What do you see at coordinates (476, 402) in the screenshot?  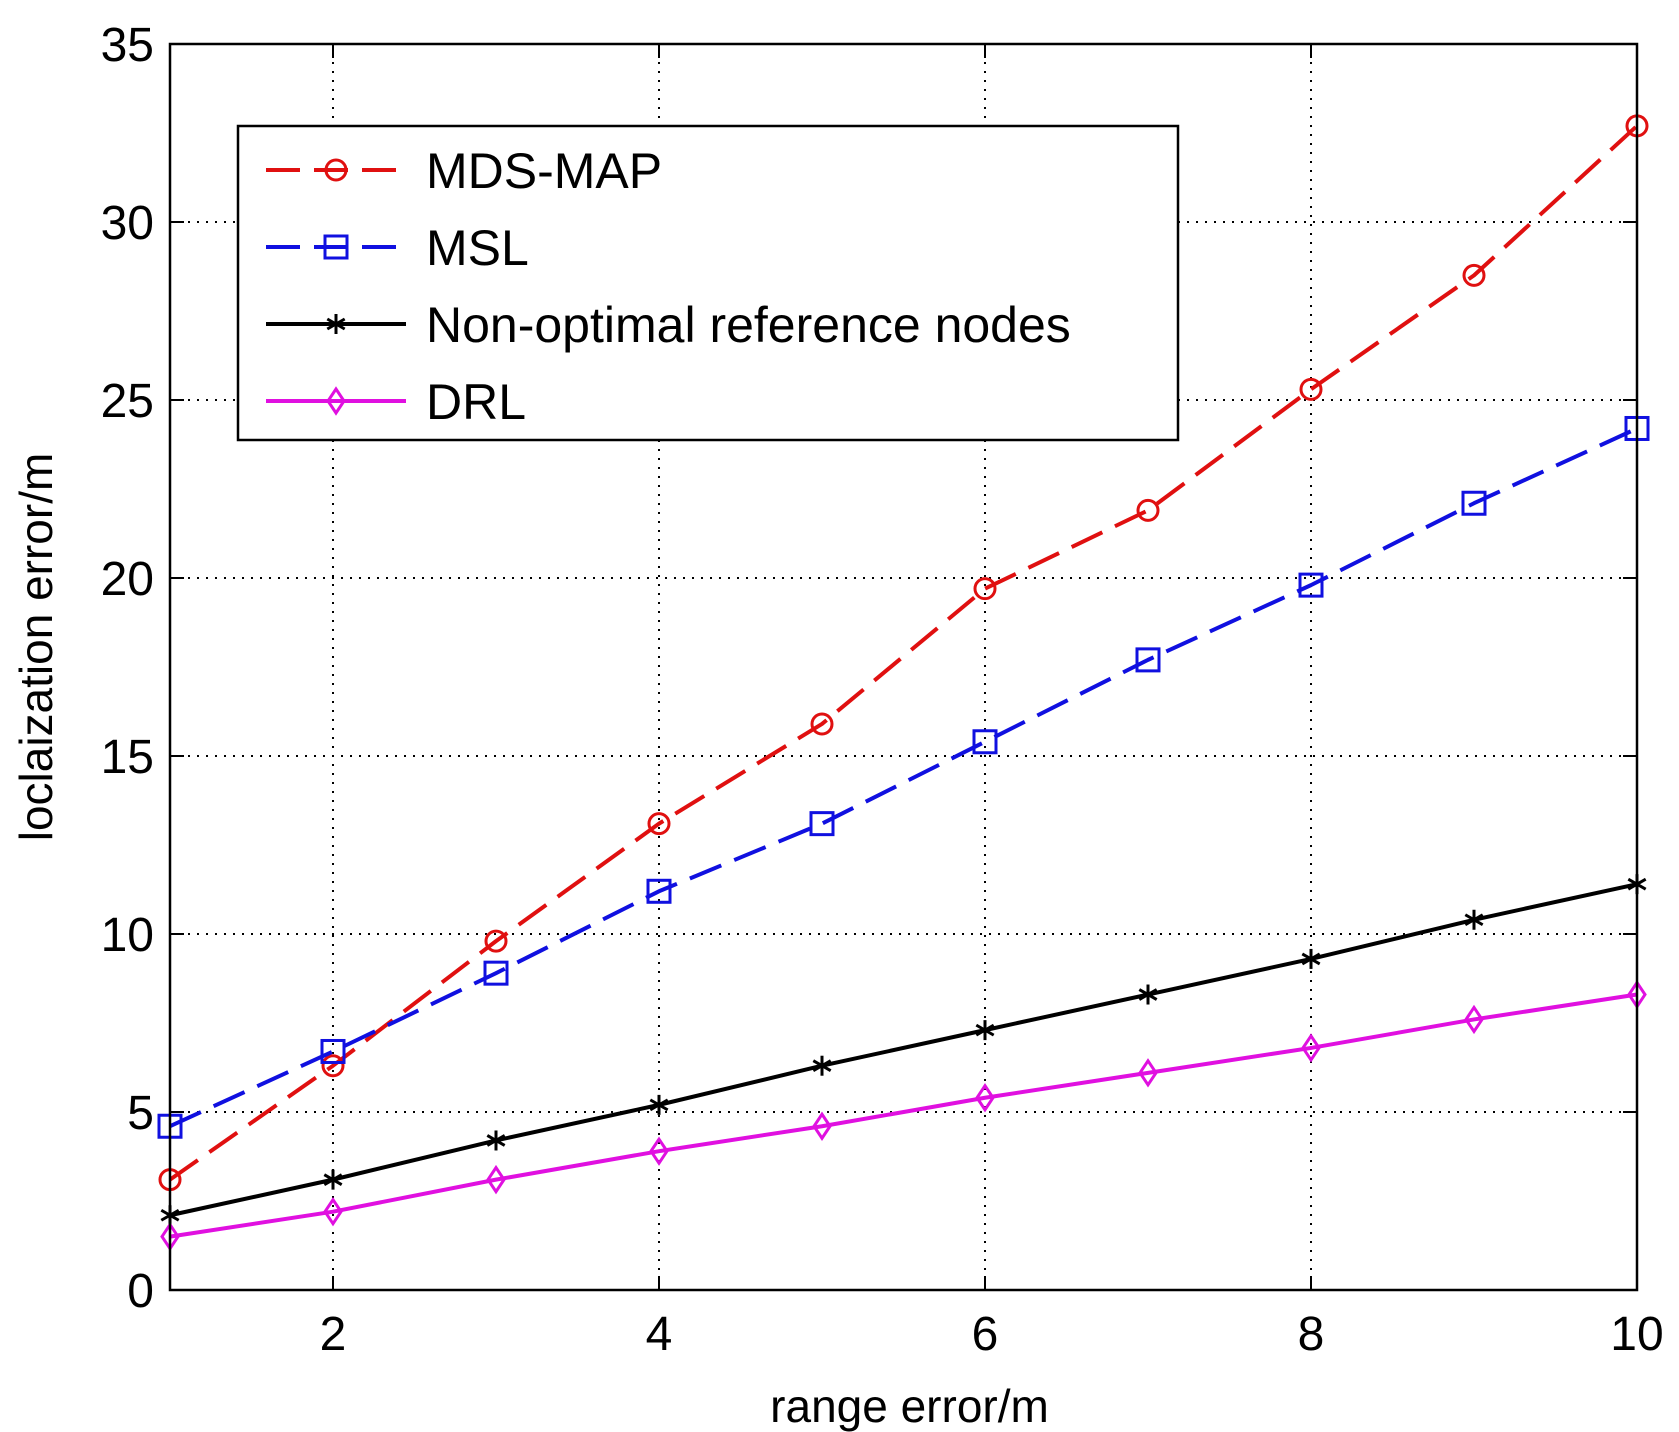 I see `legend-label: DRL` at bounding box center [476, 402].